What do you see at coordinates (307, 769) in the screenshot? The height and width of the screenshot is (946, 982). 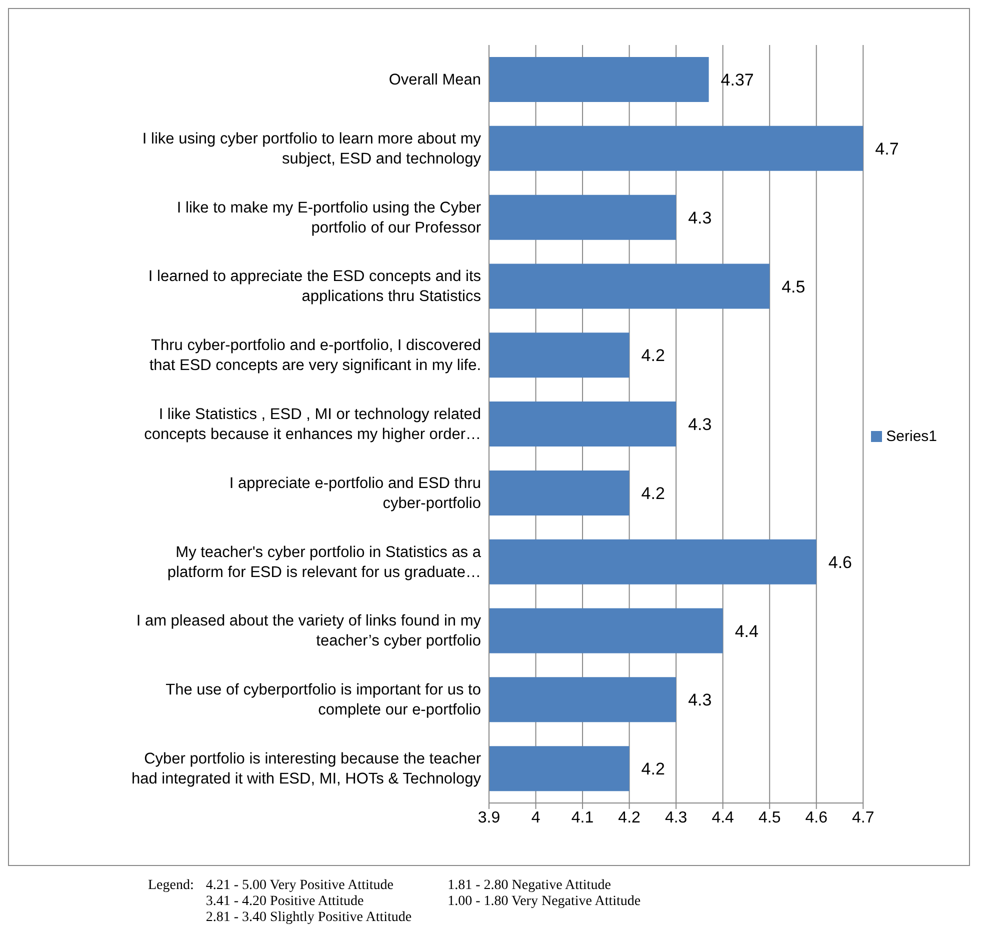 I see `y-tick-label: Cyber portfolio is interesting because the teacher had integrated it with ESD, MI, HOTs & Technology` at bounding box center [307, 769].